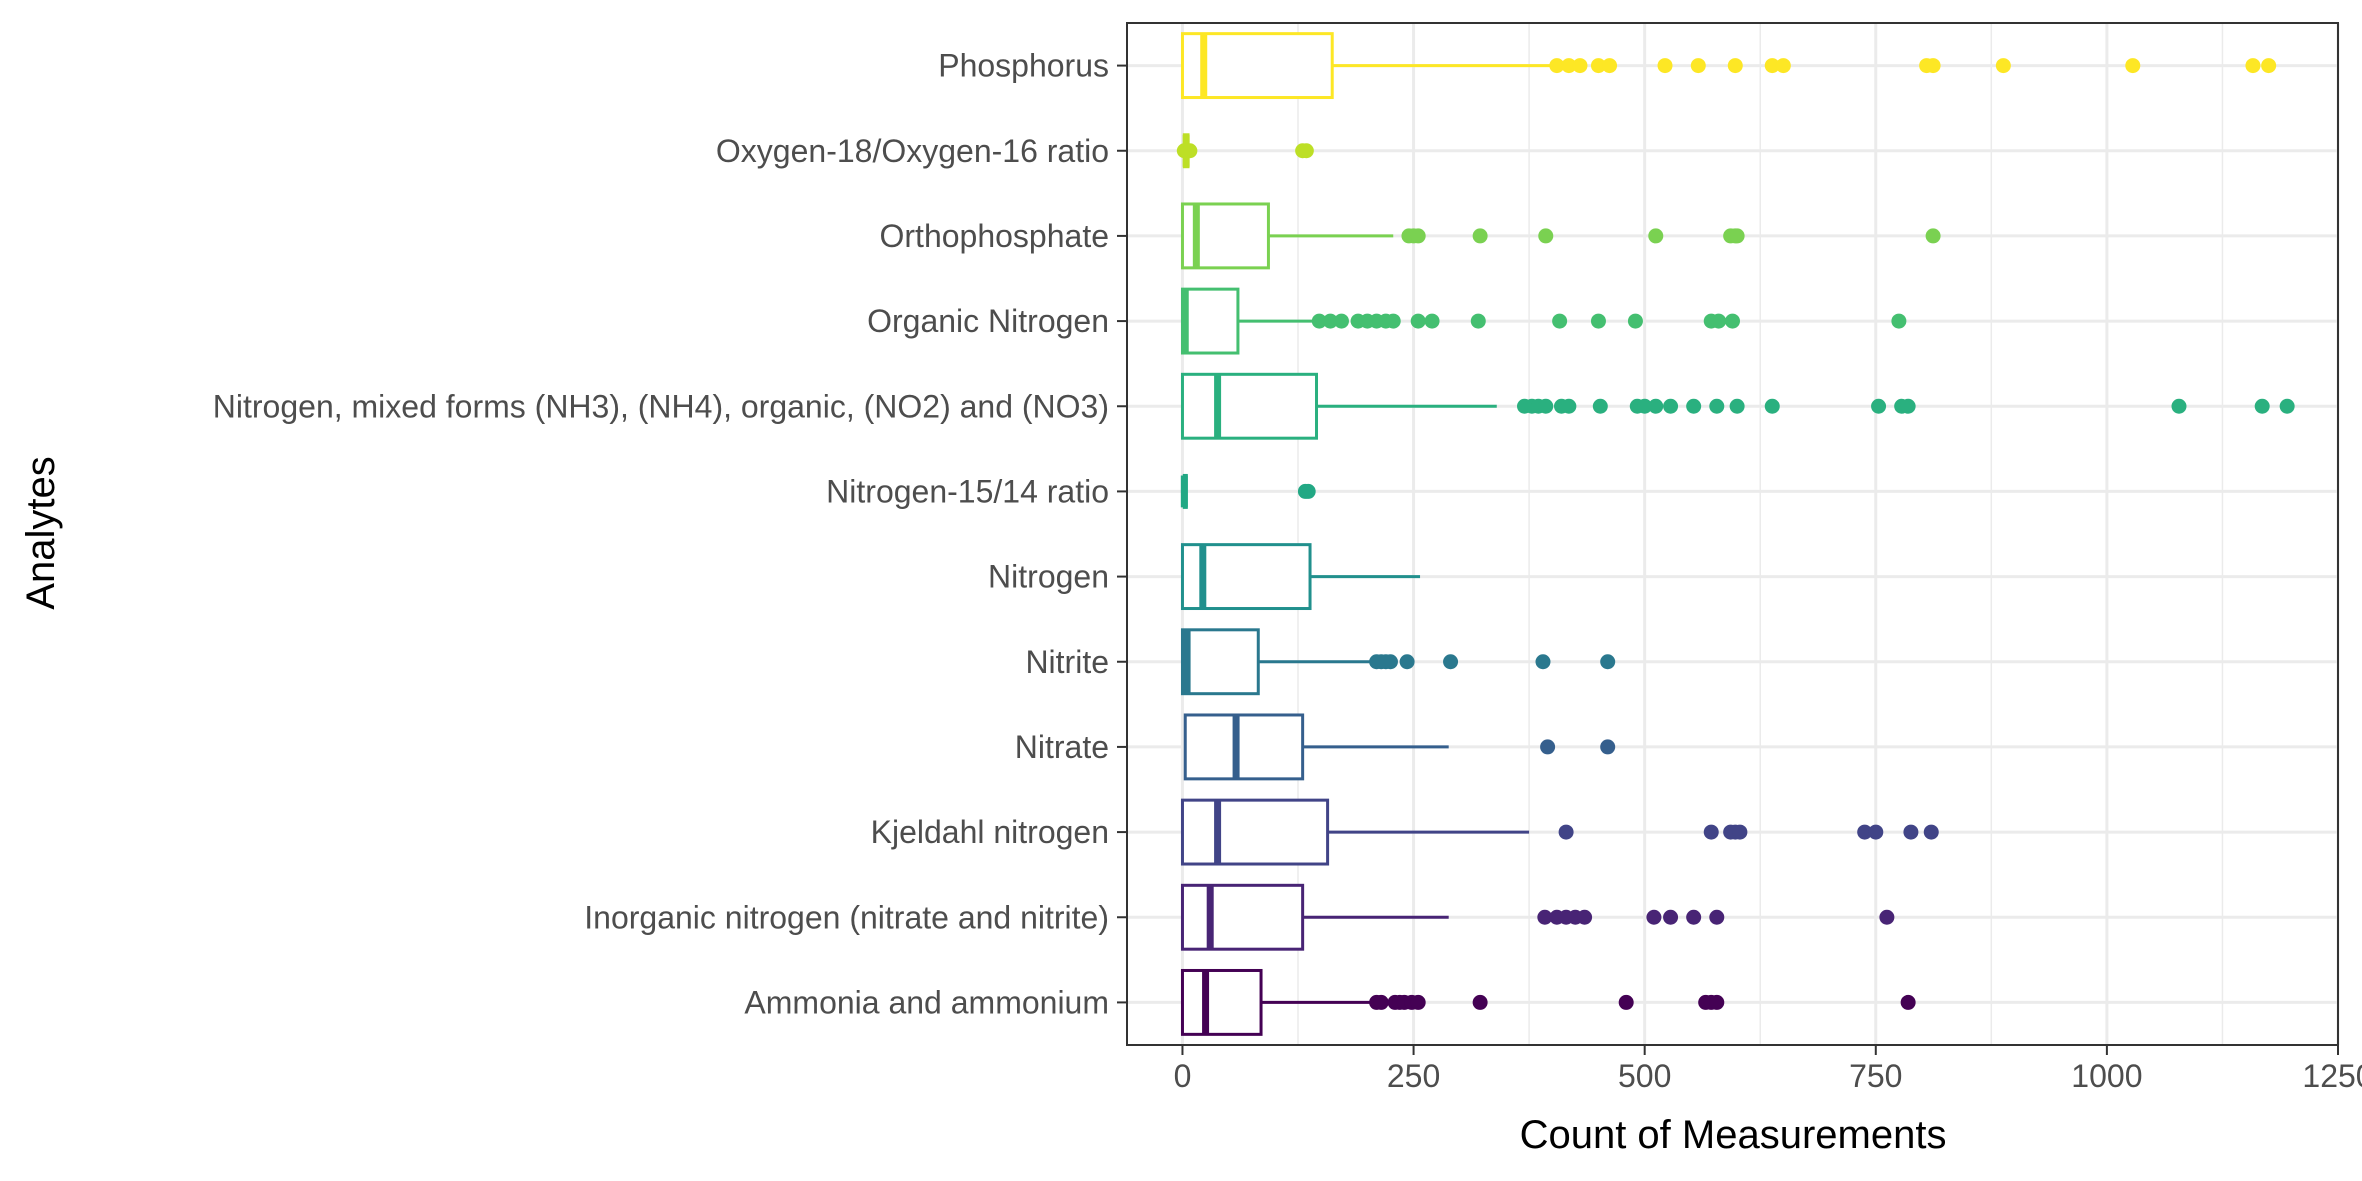 The height and width of the screenshot is (1181, 2362). What do you see at coordinates (2106, 1076) in the screenshot?
I see `x-tick-label: 1000` at bounding box center [2106, 1076].